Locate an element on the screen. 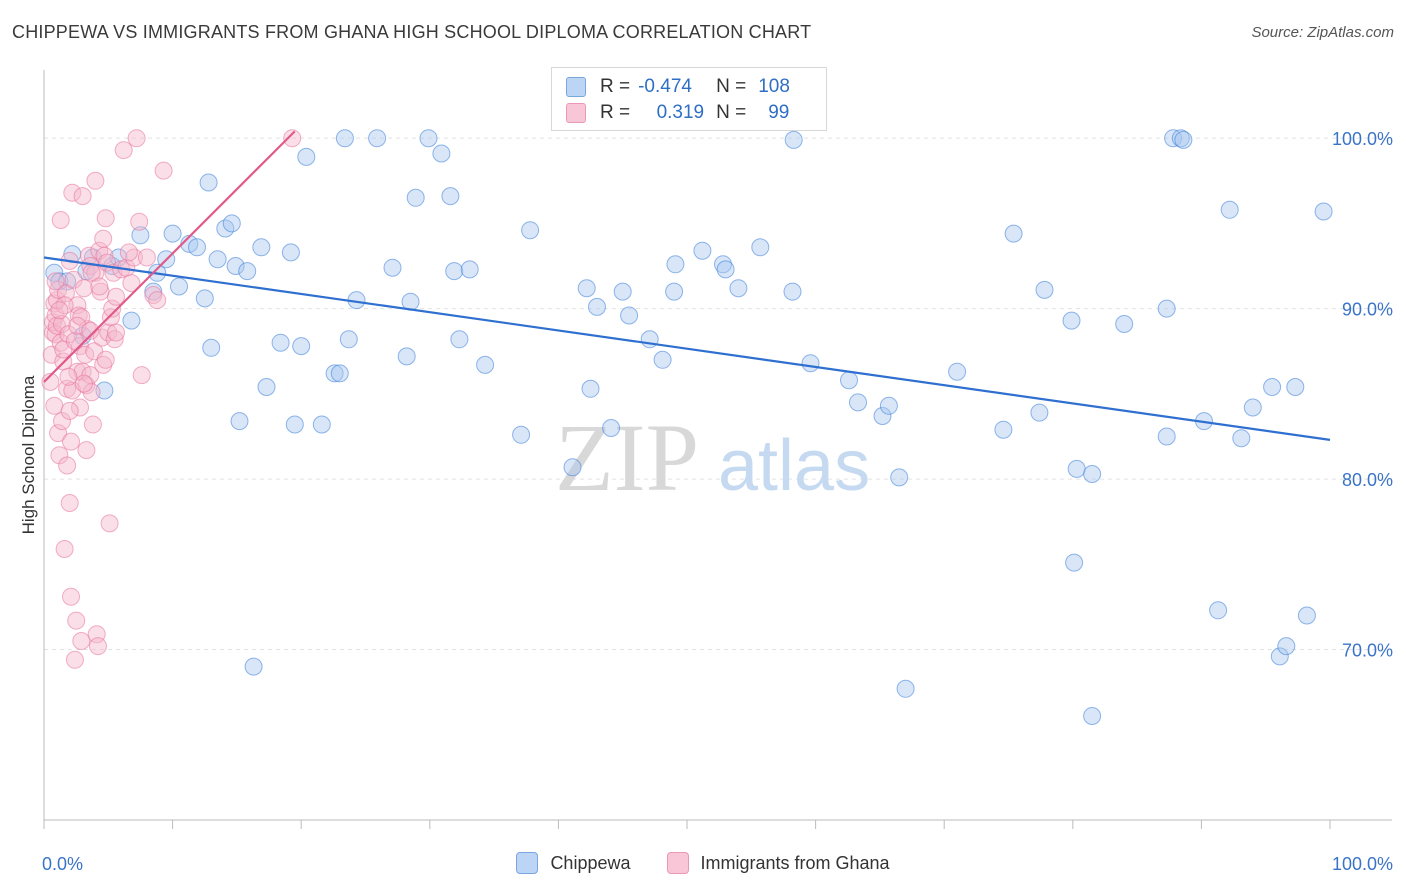  trend-line-ghana is located at coordinates (169, 256).